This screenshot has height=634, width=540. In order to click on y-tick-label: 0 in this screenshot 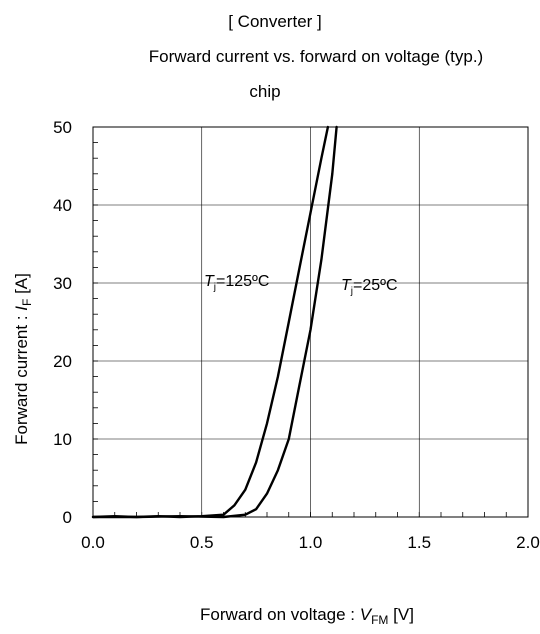, I will do `click(67, 517)`.